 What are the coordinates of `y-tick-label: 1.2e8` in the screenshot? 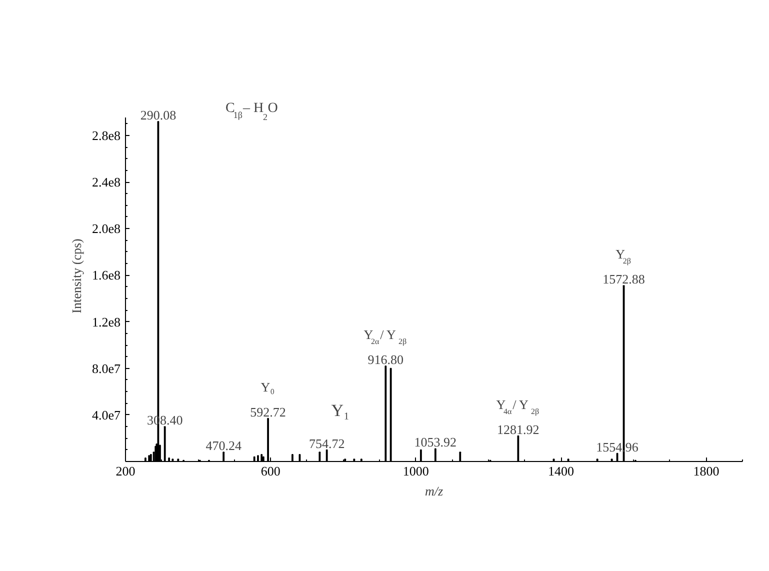 It's located at (106, 322).